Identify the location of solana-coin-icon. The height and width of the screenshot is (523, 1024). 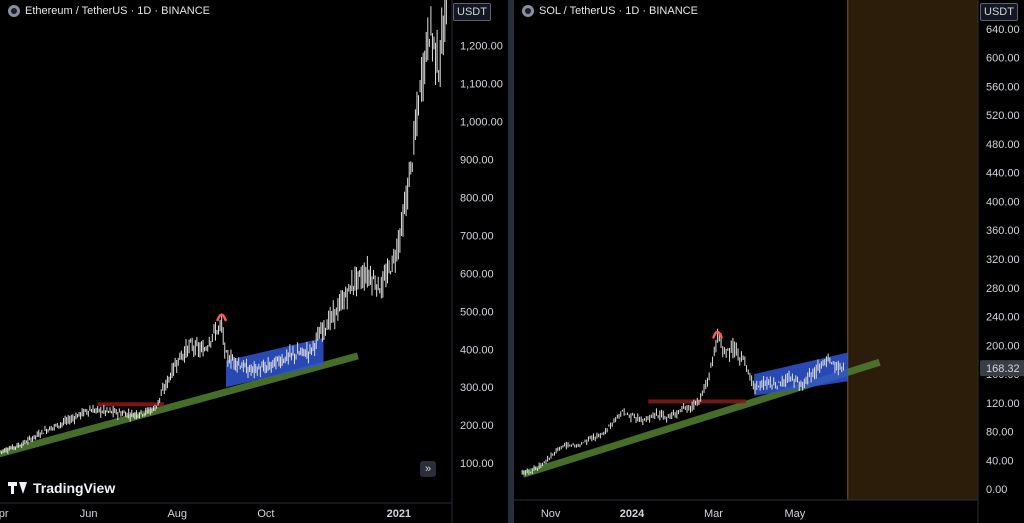
(528, 11).